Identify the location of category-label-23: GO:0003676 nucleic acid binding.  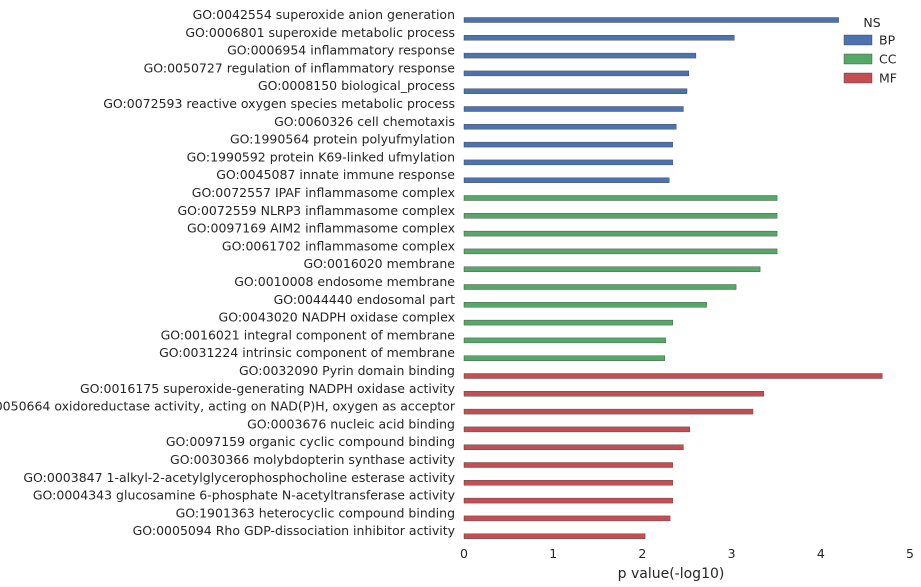
(351, 423).